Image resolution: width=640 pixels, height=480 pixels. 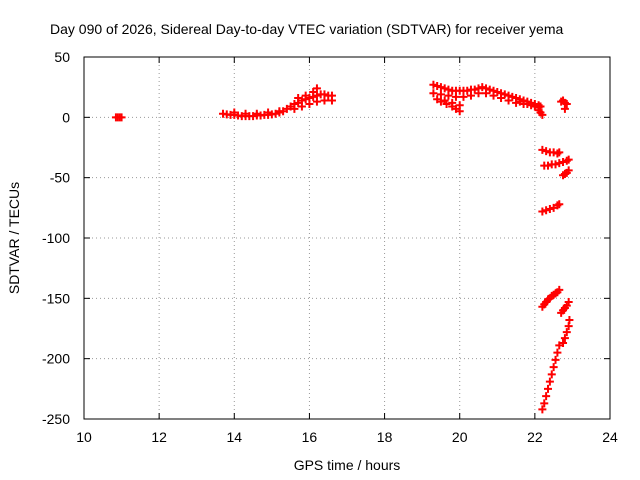 I want to click on y-tick-label: -100, so click(x=56, y=238).